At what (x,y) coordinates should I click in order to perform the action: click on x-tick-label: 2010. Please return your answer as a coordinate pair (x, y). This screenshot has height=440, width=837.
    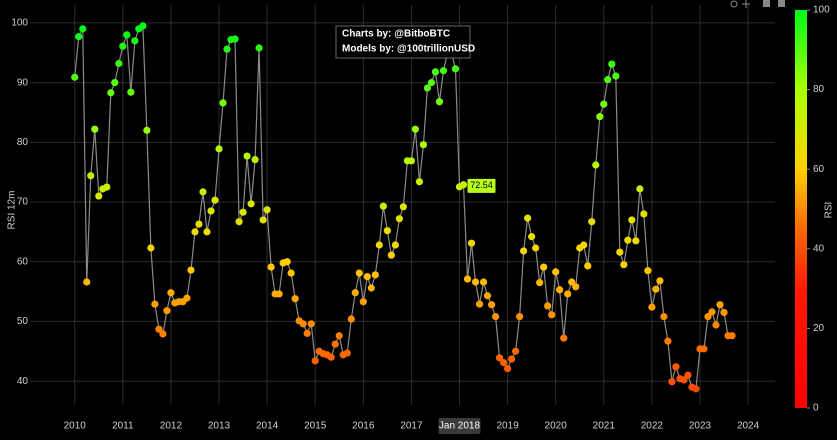
    Looking at the image, I should click on (75, 426).